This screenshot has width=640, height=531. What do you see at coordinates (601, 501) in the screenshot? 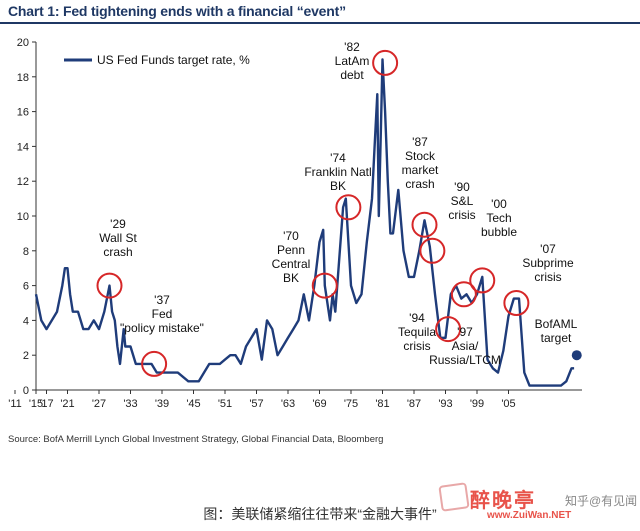
I see `watermark-side-text: 知乎@有见闻` at bounding box center [601, 501].